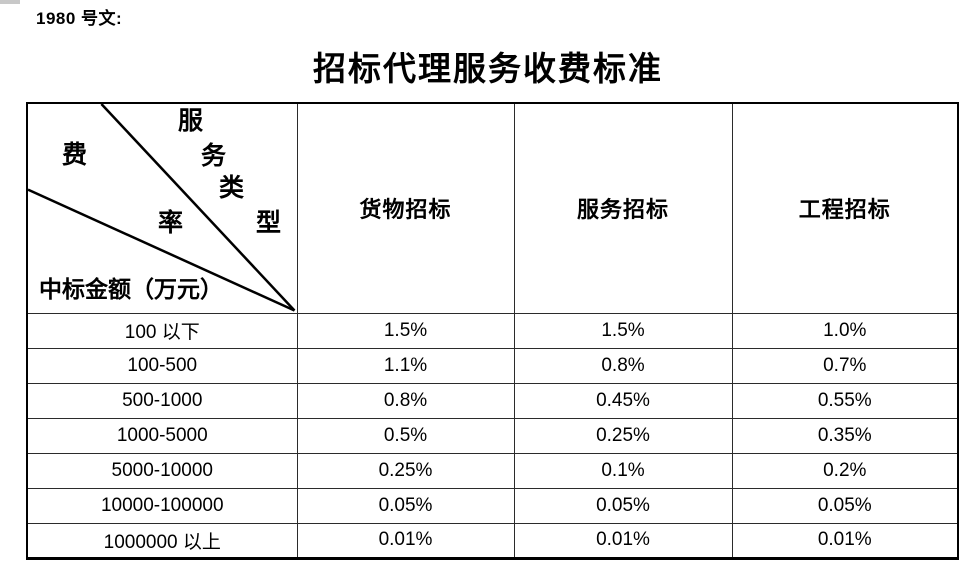 Image resolution: width=976 pixels, height=581 pixels. What do you see at coordinates (191, 121) in the screenshot?
I see `corner-service-type-char: 服` at bounding box center [191, 121].